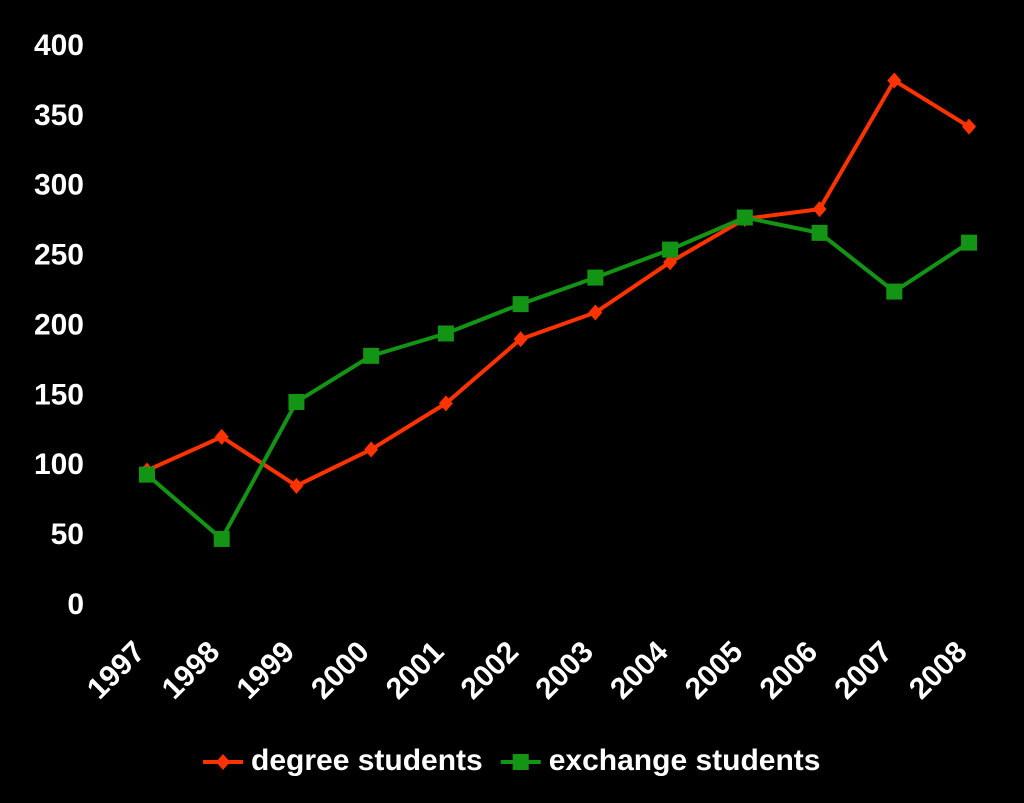 The image size is (1024, 803). I want to click on x-tick-label: 2000, so click(340, 670).